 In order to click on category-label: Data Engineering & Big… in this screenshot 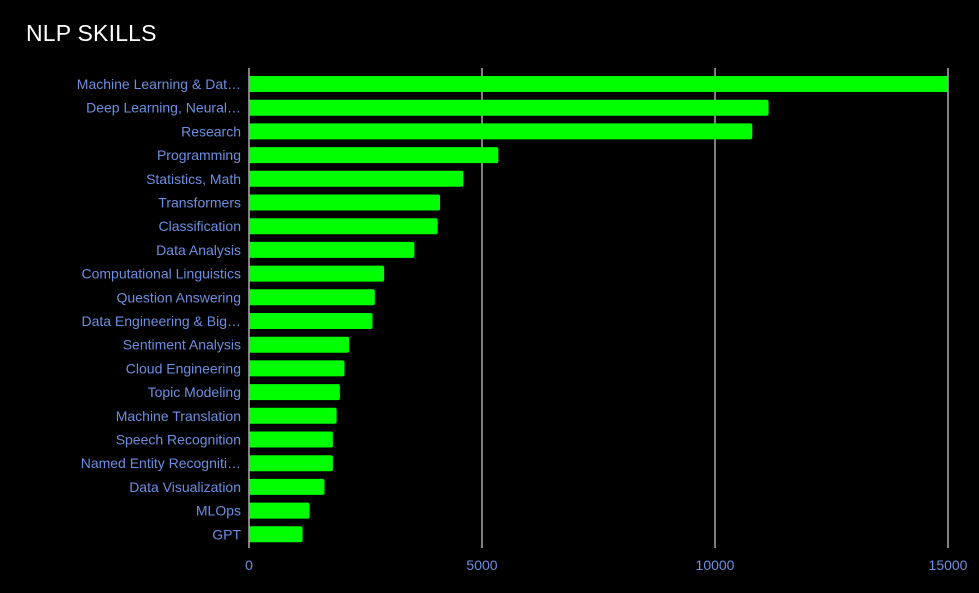, I will do `click(161, 321)`.